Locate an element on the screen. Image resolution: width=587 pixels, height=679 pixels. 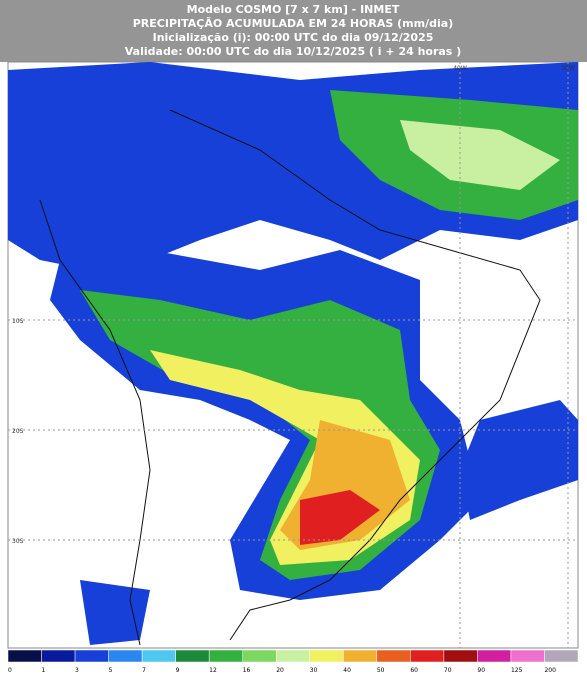
lat-label: 20S is located at coordinates (18, 431).